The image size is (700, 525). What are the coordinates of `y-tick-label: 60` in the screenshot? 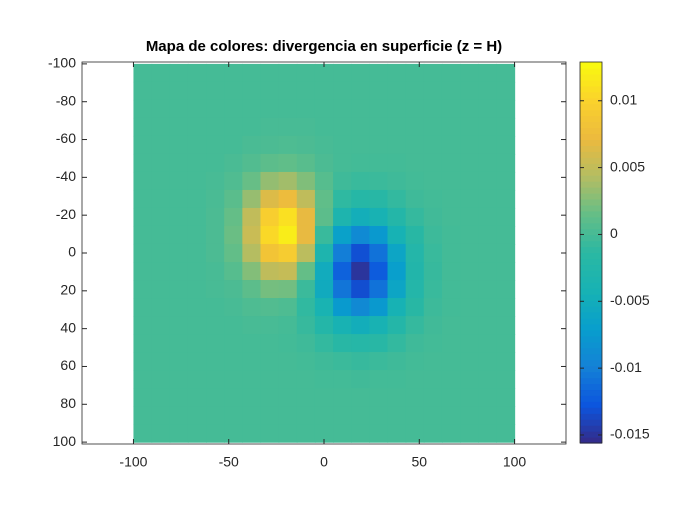 It's located at (68, 365).